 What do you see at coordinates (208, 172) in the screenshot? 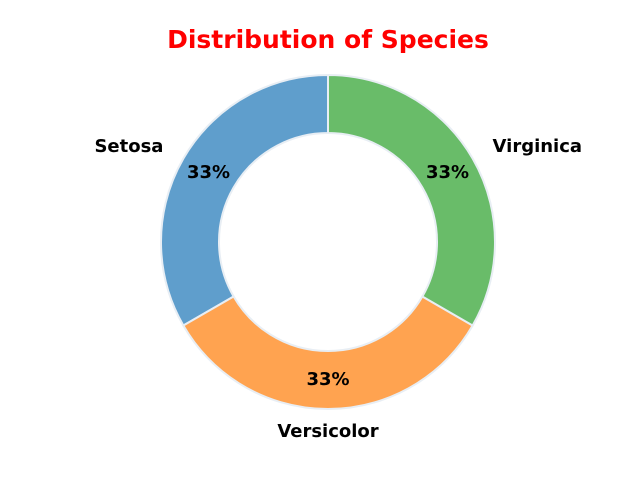
I see `percent-setosa: 33%` at bounding box center [208, 172].